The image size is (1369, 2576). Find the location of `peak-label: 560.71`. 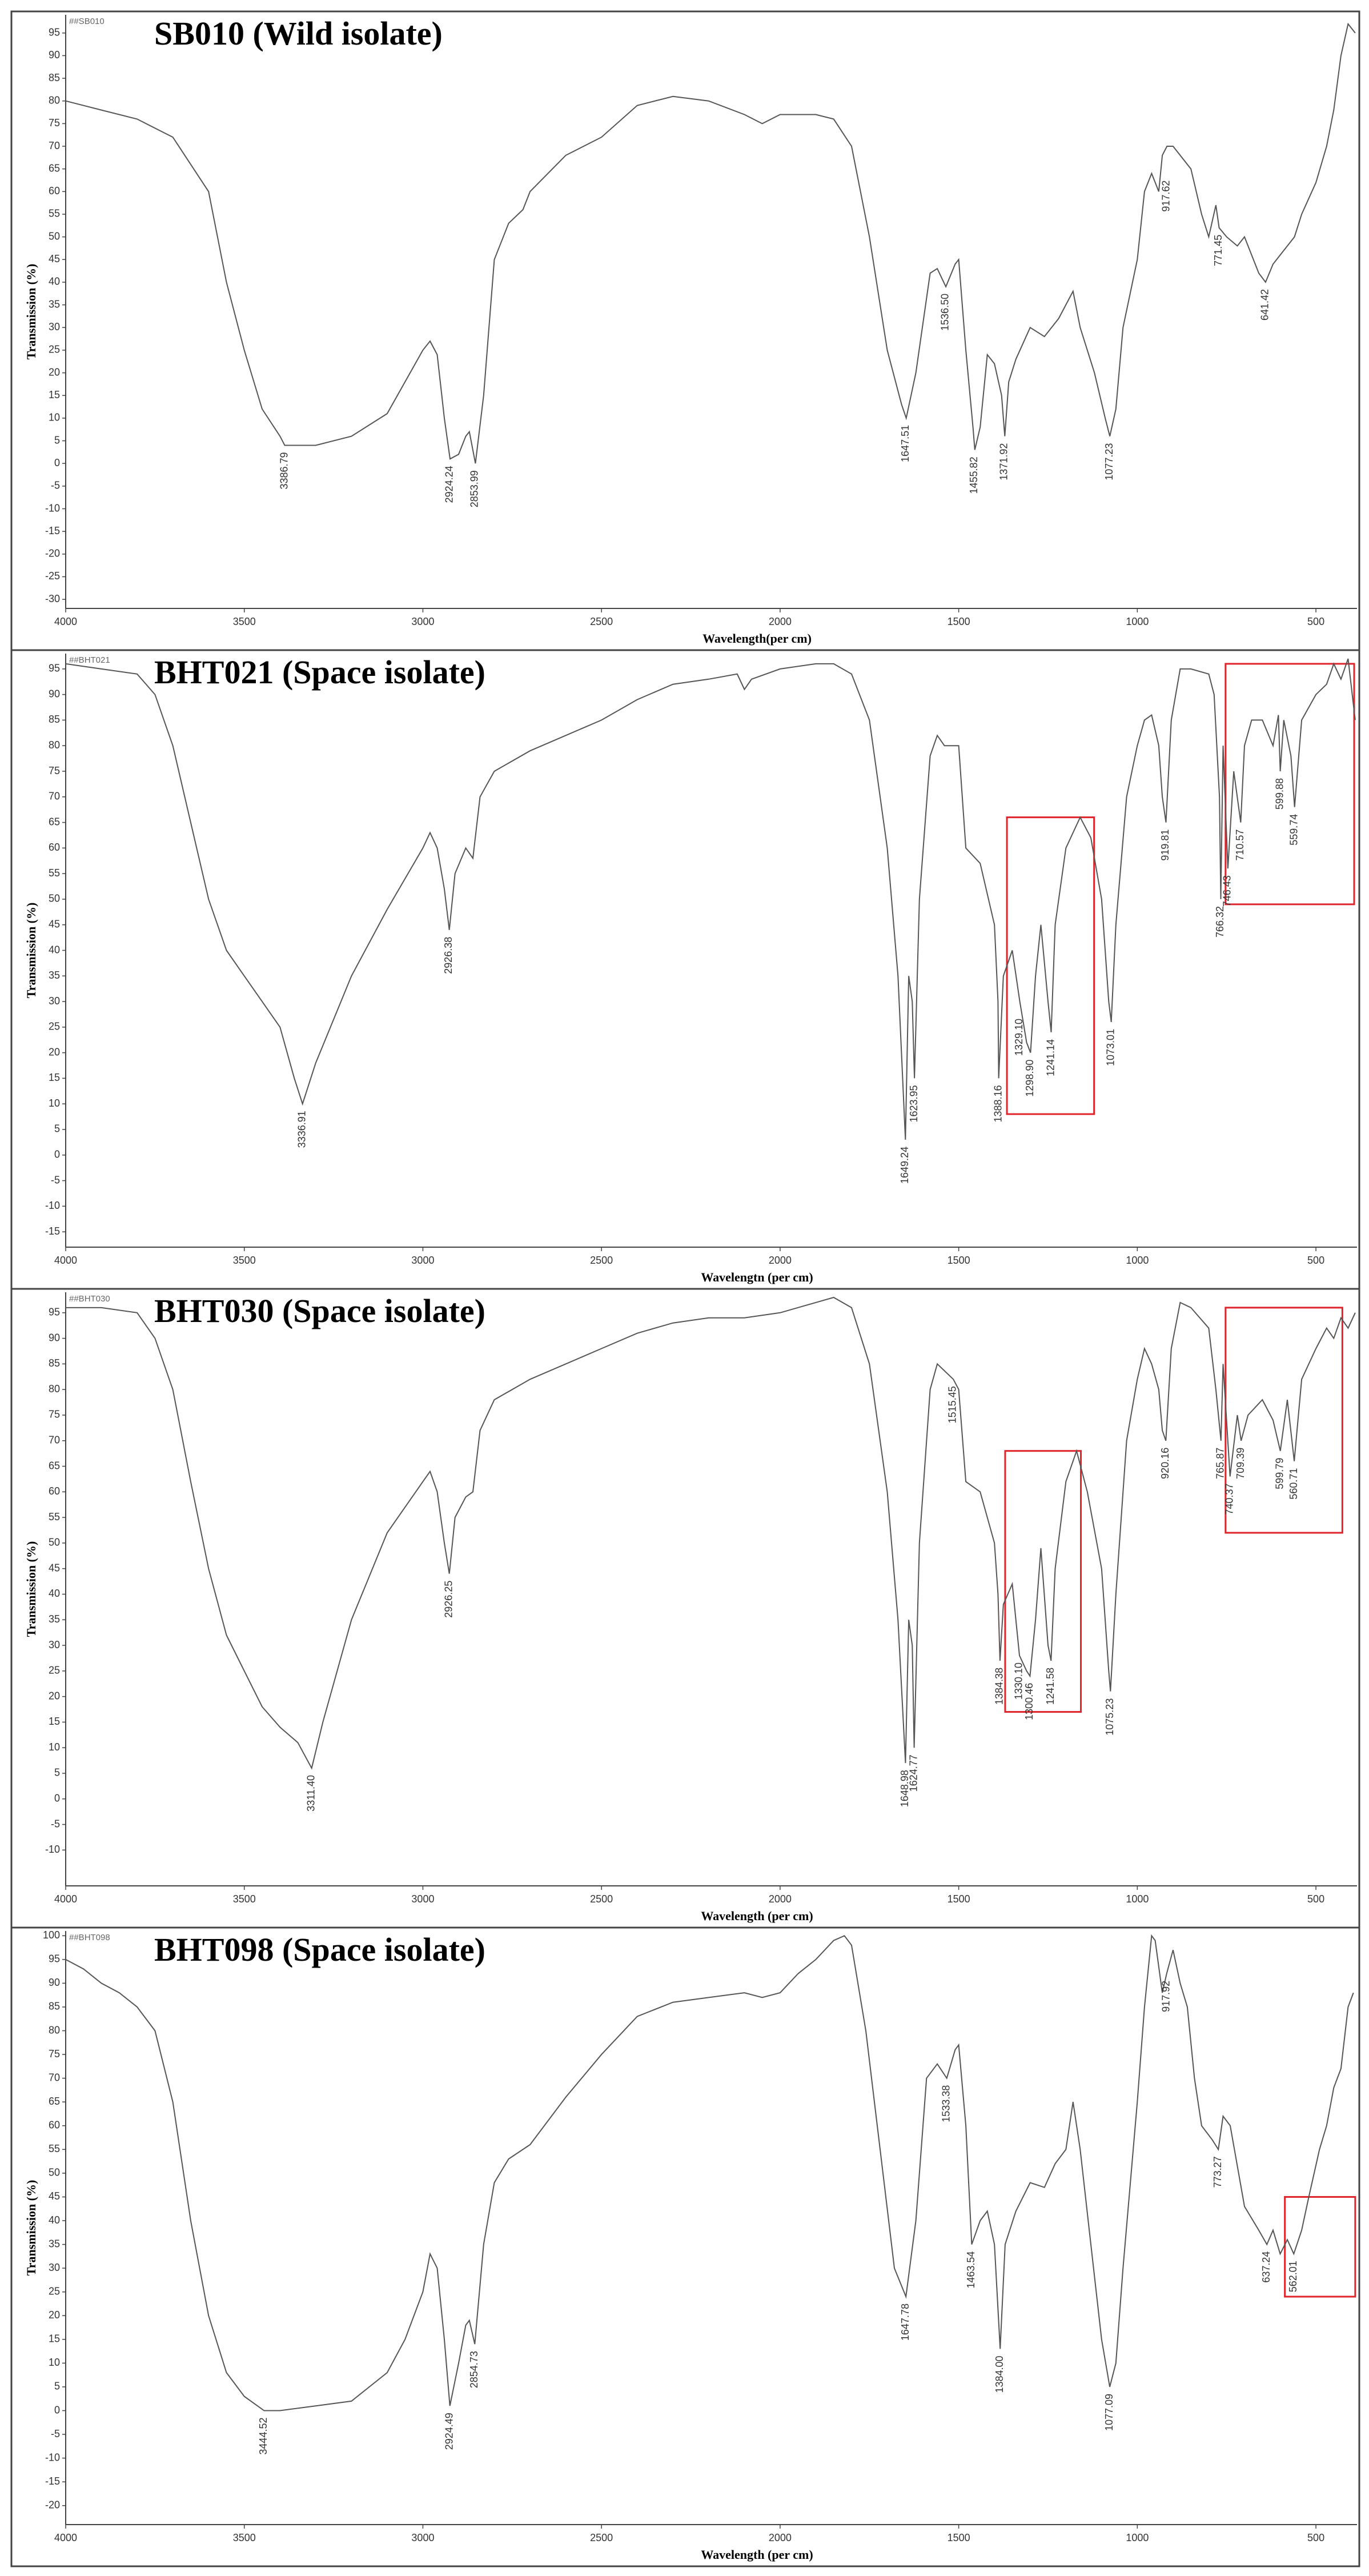

peak-label: 560.71 is located at coordinates (1293, 1484).